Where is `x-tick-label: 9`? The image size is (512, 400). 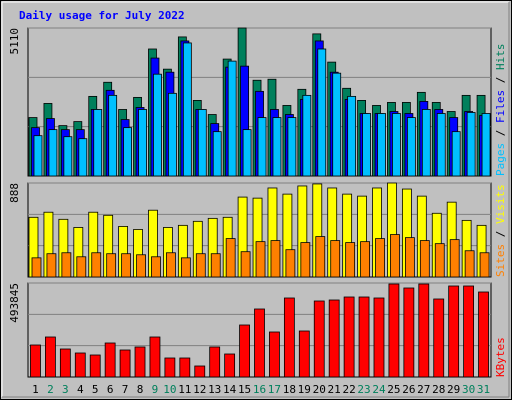
x-tick-label: 9 is located at coordinates (155, 389).